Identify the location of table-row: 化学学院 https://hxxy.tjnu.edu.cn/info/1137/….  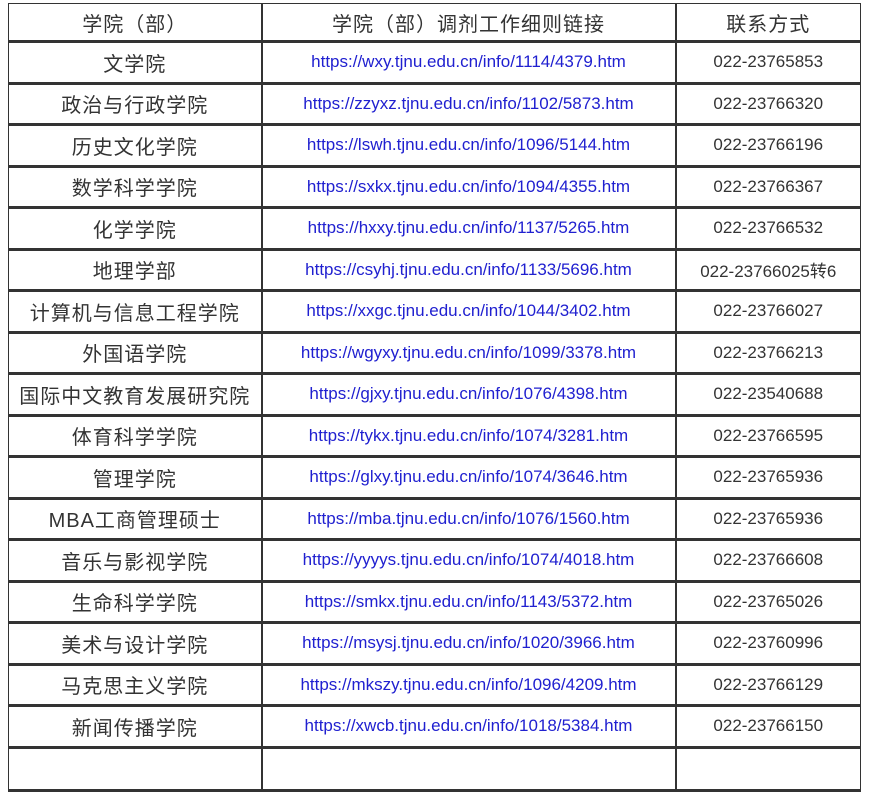
(434, 228).